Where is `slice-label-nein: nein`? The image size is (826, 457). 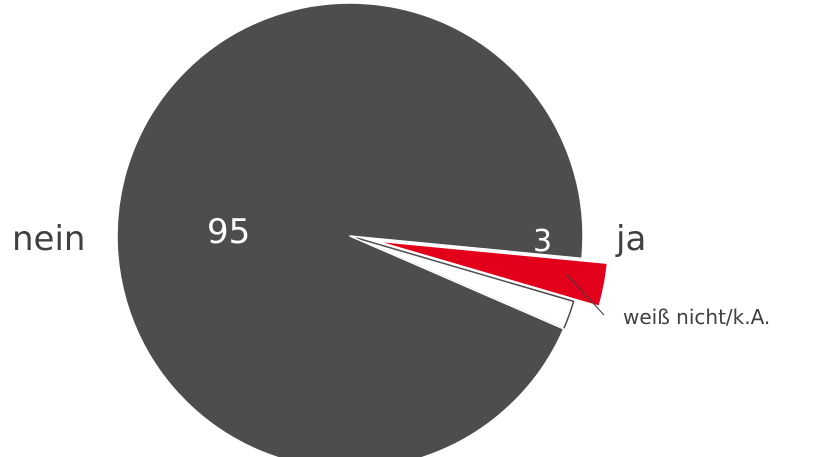
slice-label-nein: nein is located at coordinates (48, 239).